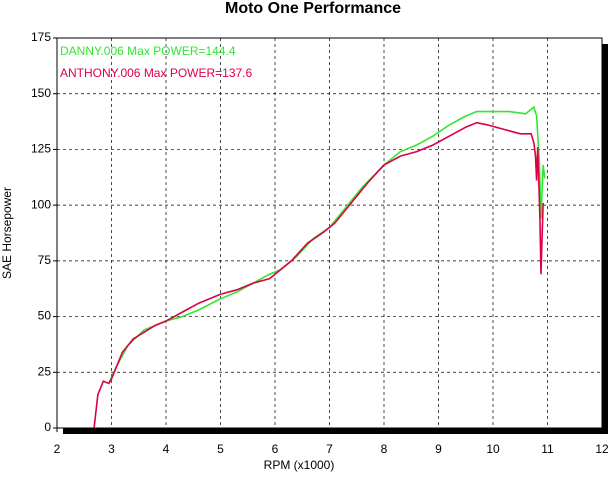 This screenshot has height=478, width=611. Describe the element at coordinates (7, 233) in the screenshot. I see `y-axis-label: SAE Horsepower` at that location.